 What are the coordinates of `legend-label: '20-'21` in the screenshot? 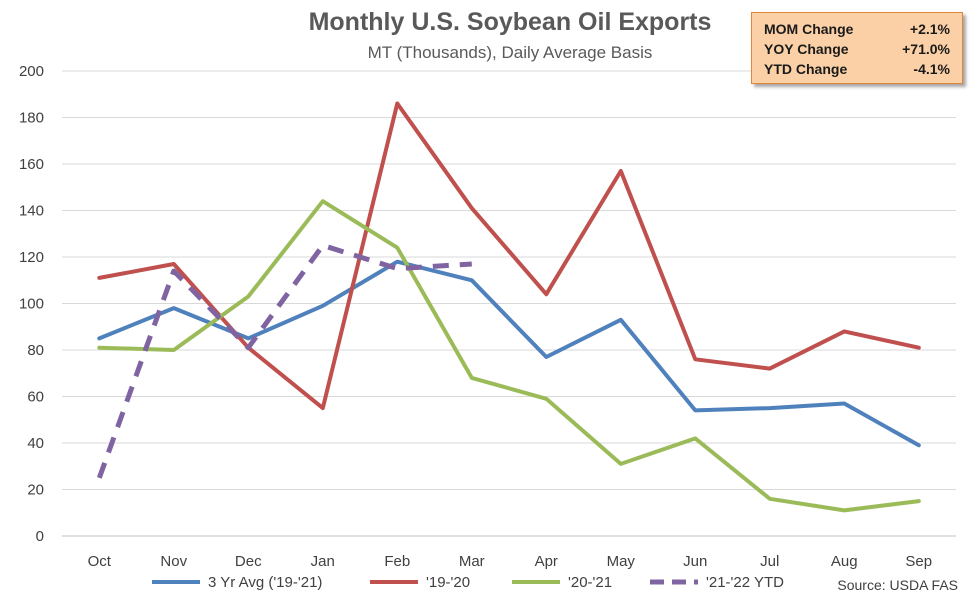 It's located at (590, 582).